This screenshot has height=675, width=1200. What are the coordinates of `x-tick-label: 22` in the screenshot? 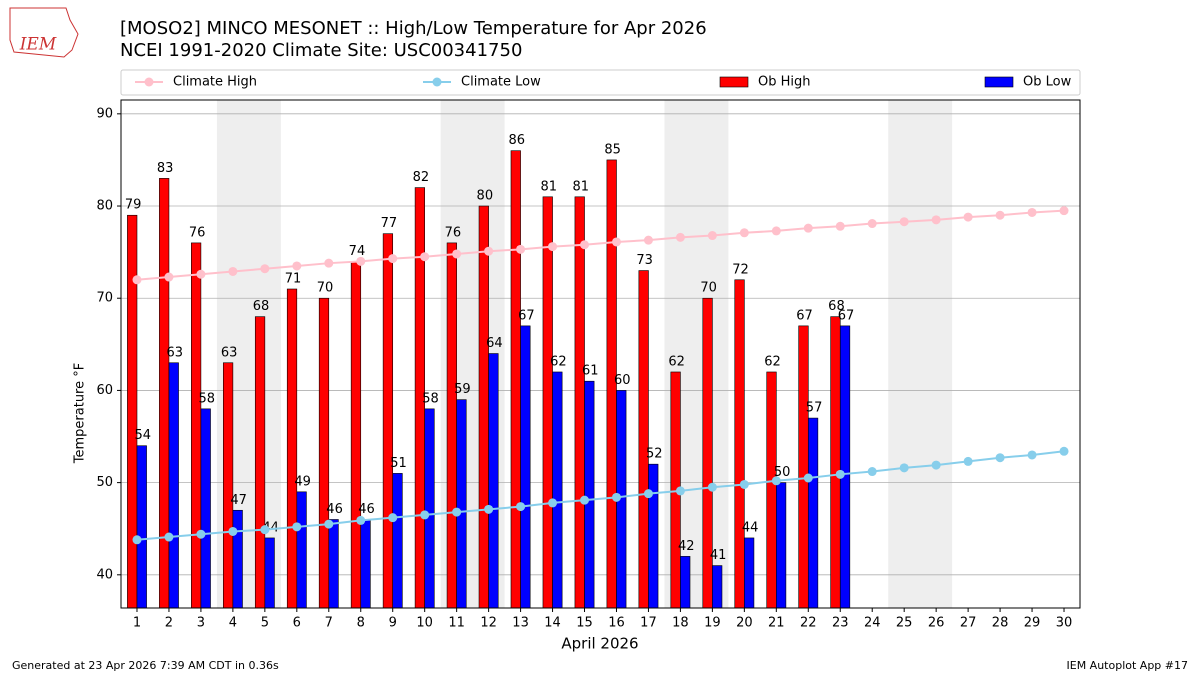 It's located at (808, 623).